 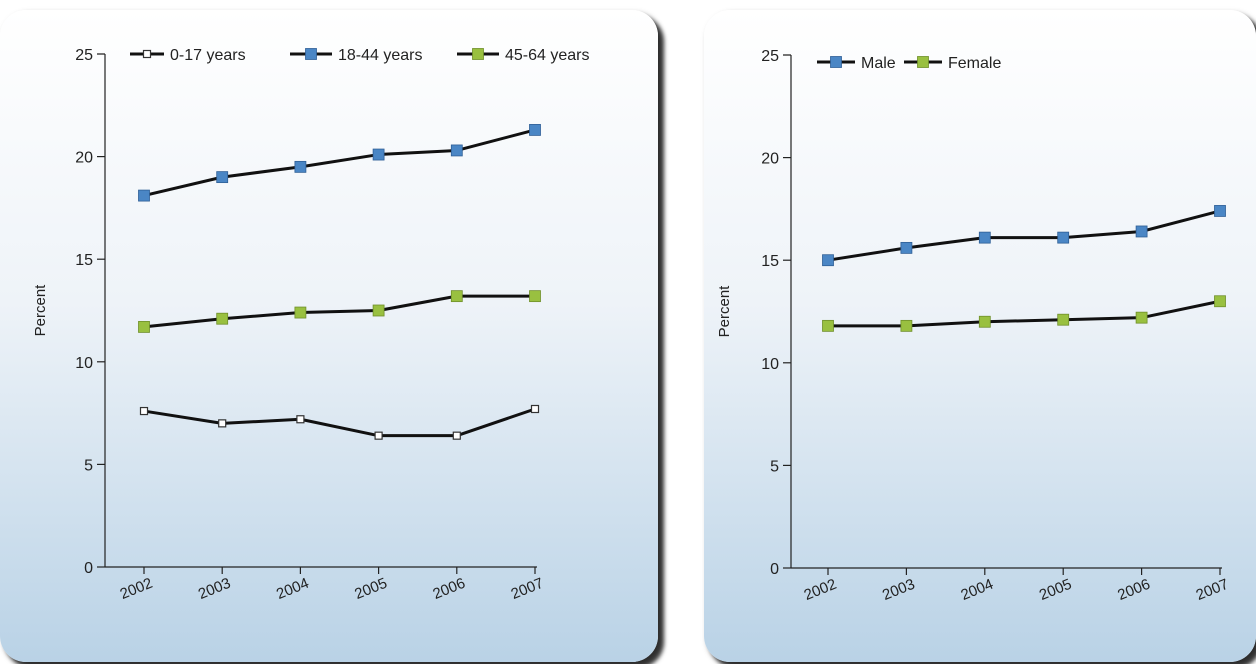 I want to click on legend-item-male: Male, so click(x=856, y=63).